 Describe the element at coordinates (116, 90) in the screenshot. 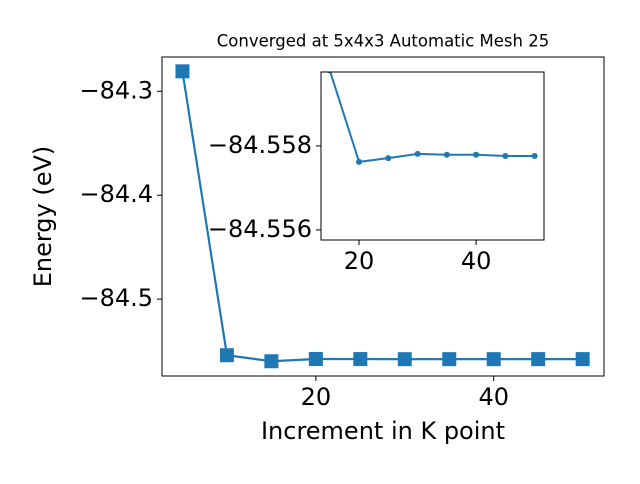

I see `y-tick-label: −84.3` at that location.